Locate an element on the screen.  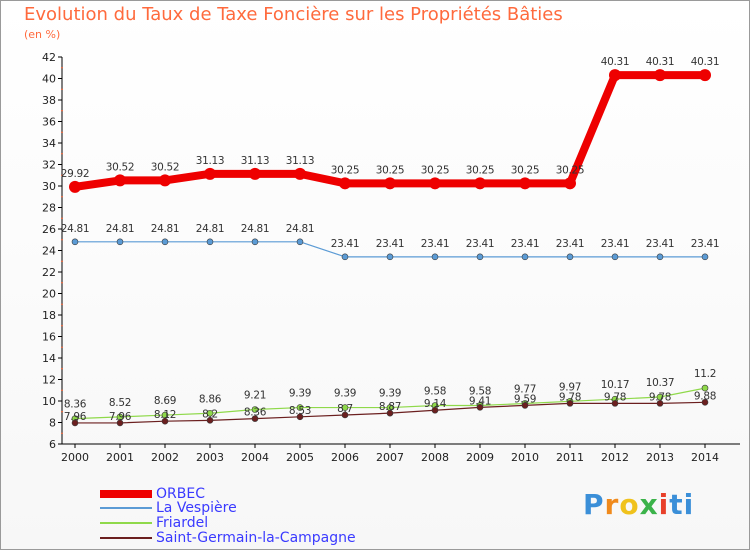
data-label-saint-germain: 8.36 is located at coordinates (255, 413).